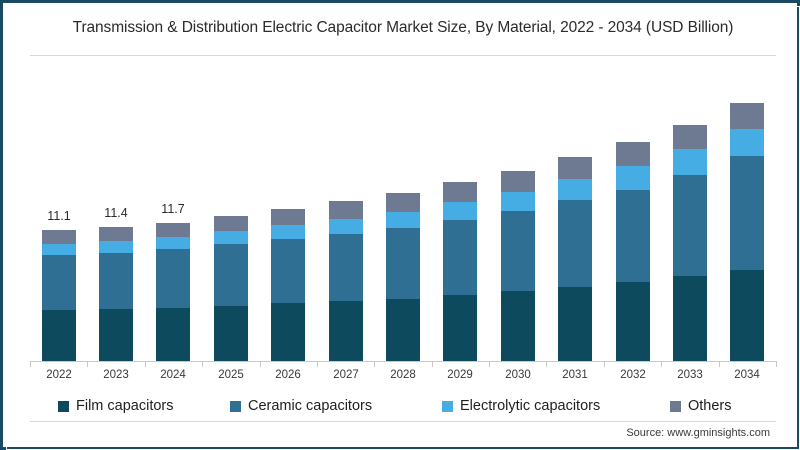  I want to click on bar-value-label: 11.1, so click(59, 216).